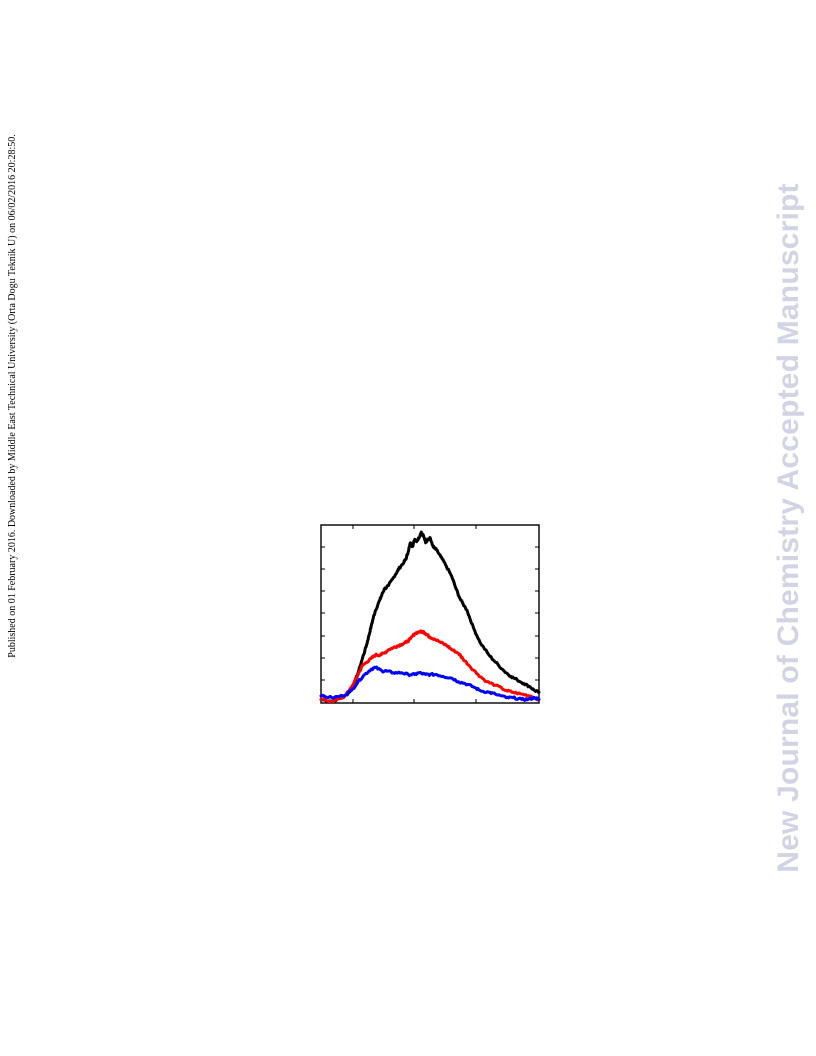  I want to click on series-layer, so click(430, 616).